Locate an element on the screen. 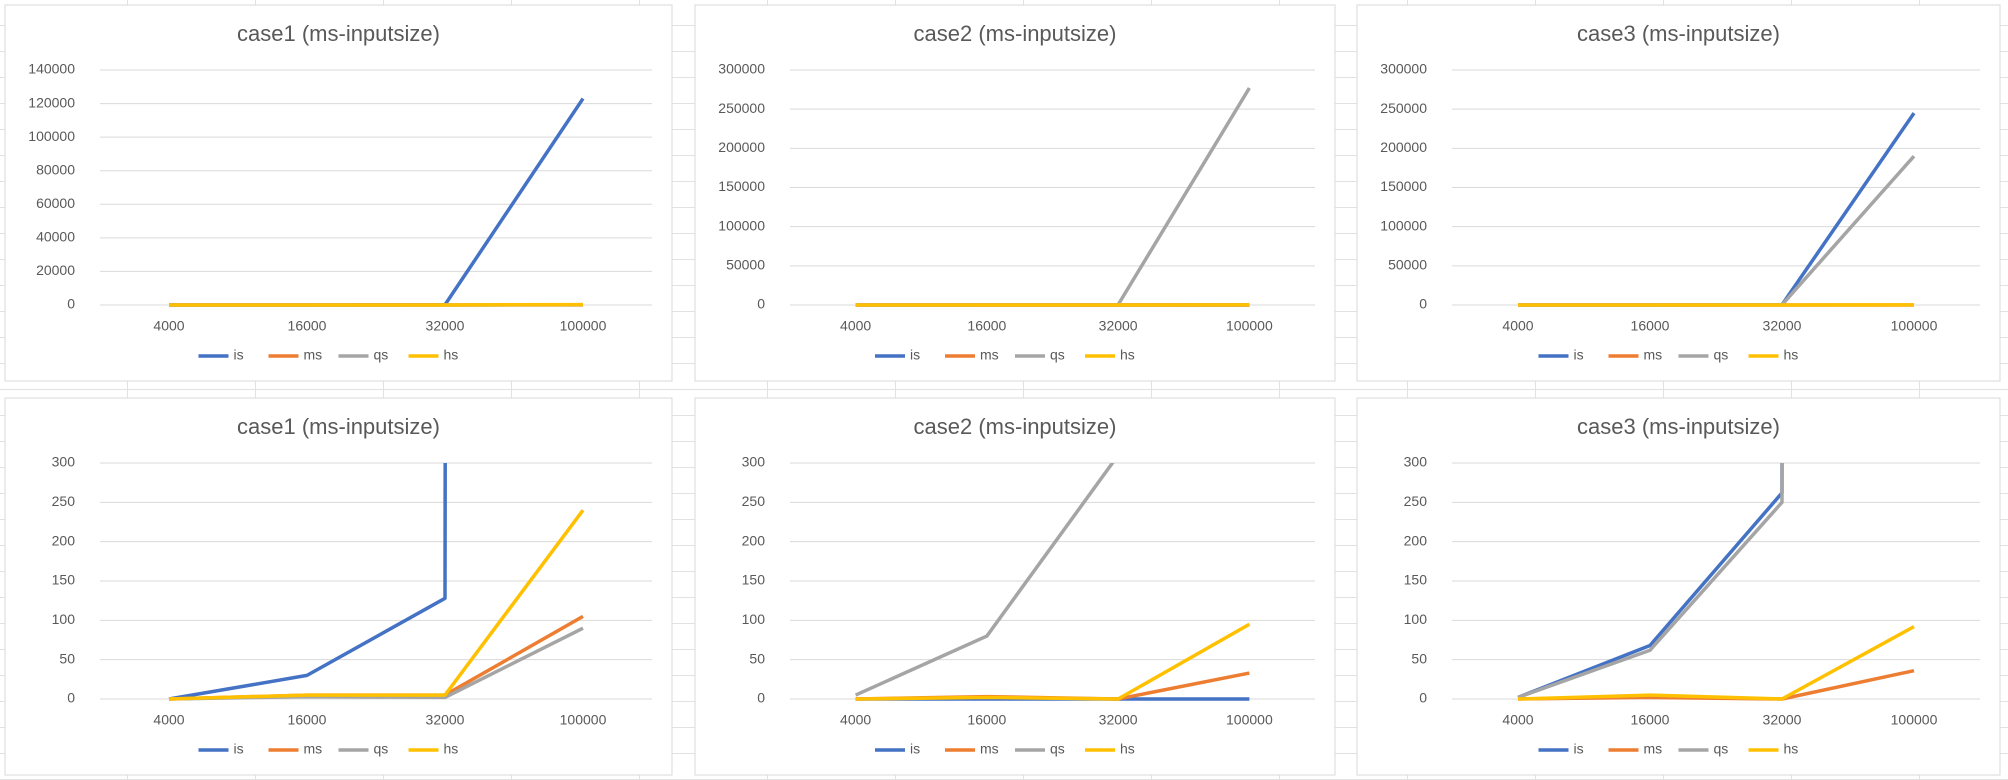  y-tick-label: 140000 is located at coordinates (51, 69).